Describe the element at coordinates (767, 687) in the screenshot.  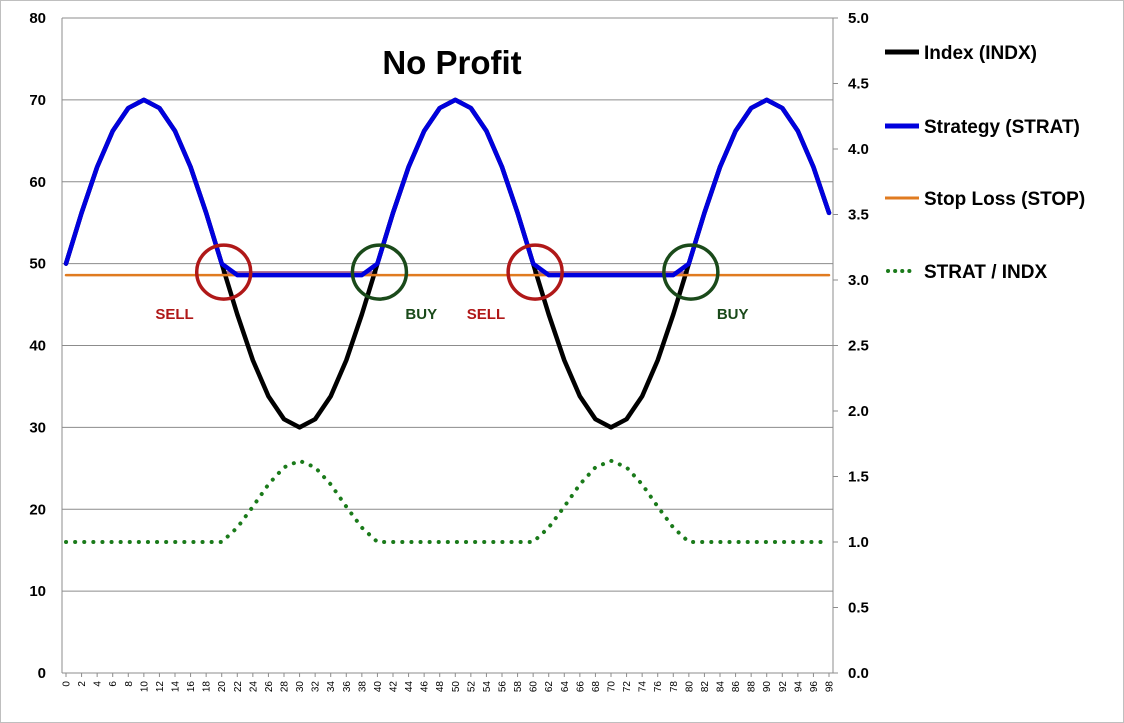
I see `x-tick-label: 90` at that location.